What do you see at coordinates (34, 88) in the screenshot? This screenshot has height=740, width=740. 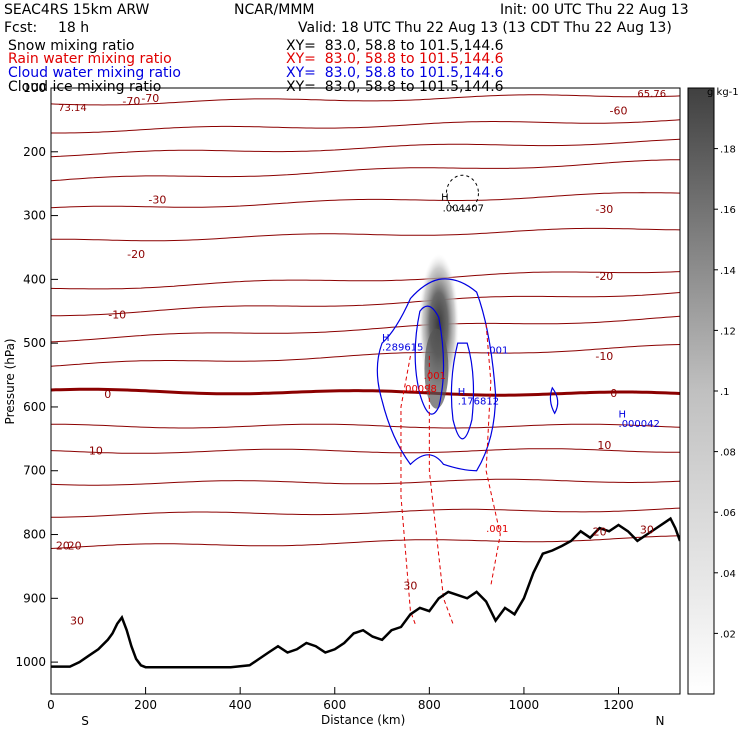 I see `y-top-label: 100` at bounding box center [34, 88].